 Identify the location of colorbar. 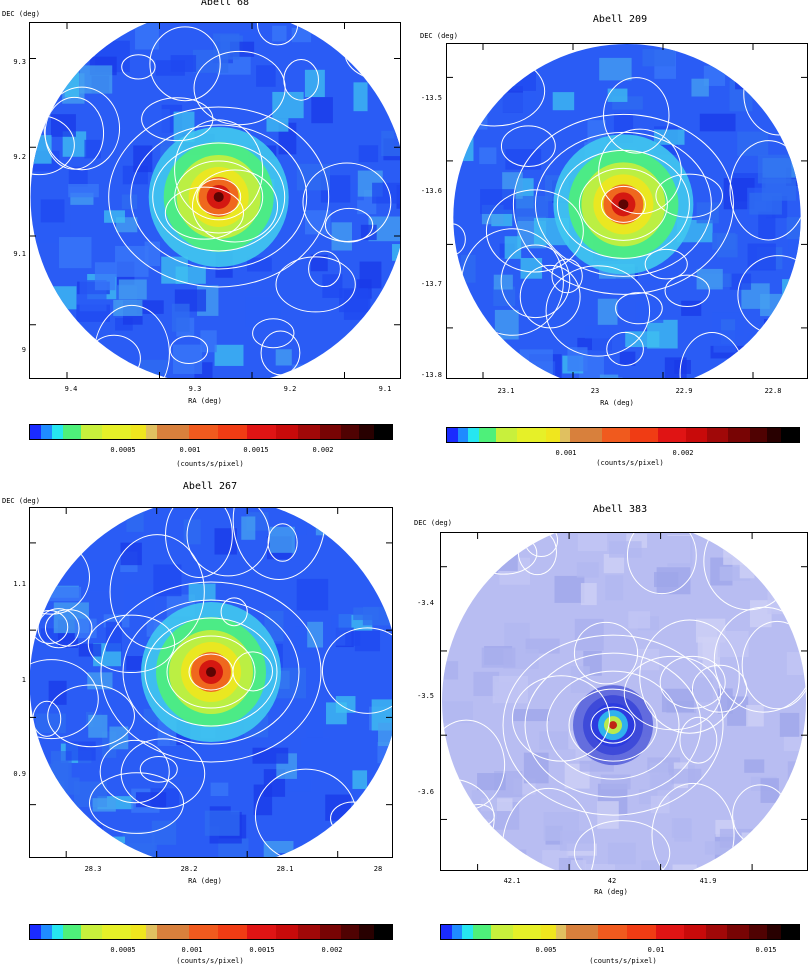
(623, 435).